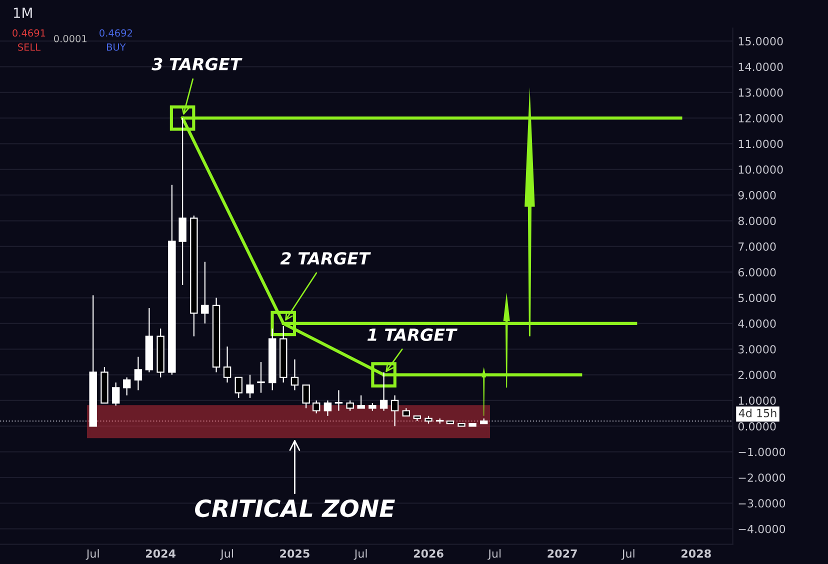  Describe the element at coordinates (29, 33) in the screenshot. I see `annotation: 0.4691` at that location.